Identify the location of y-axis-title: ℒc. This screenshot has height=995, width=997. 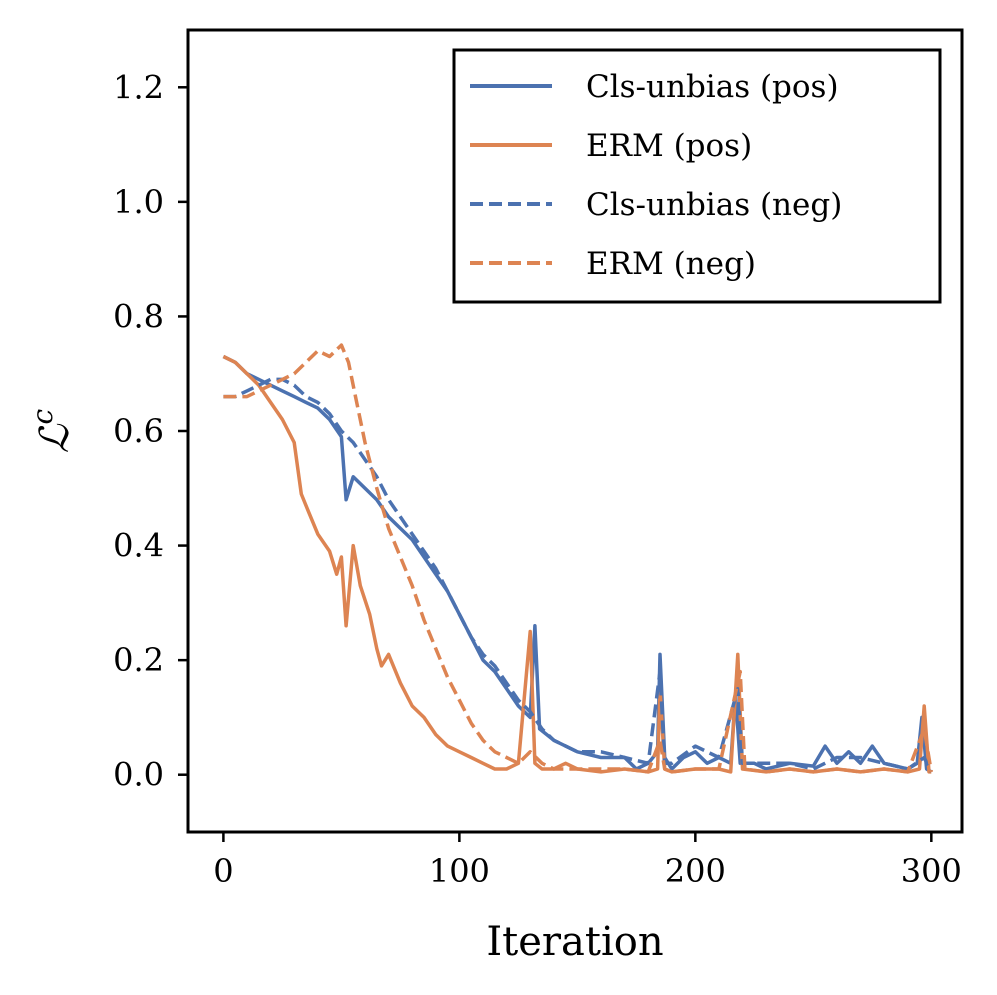
(52, 430).